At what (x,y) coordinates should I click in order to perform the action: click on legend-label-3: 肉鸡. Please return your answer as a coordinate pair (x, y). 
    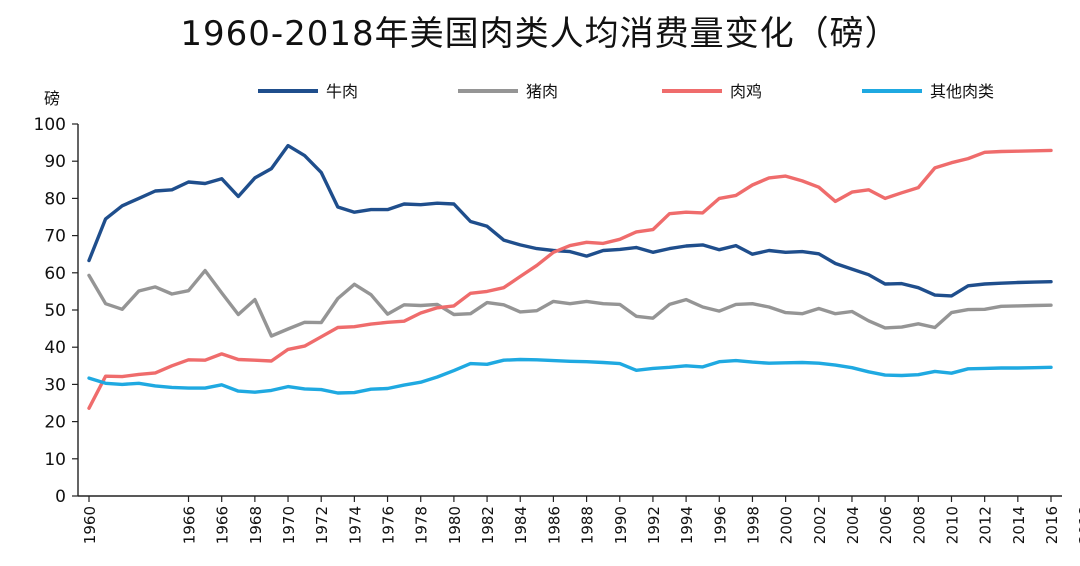
    Looking at the image, I should click on (746, 91).